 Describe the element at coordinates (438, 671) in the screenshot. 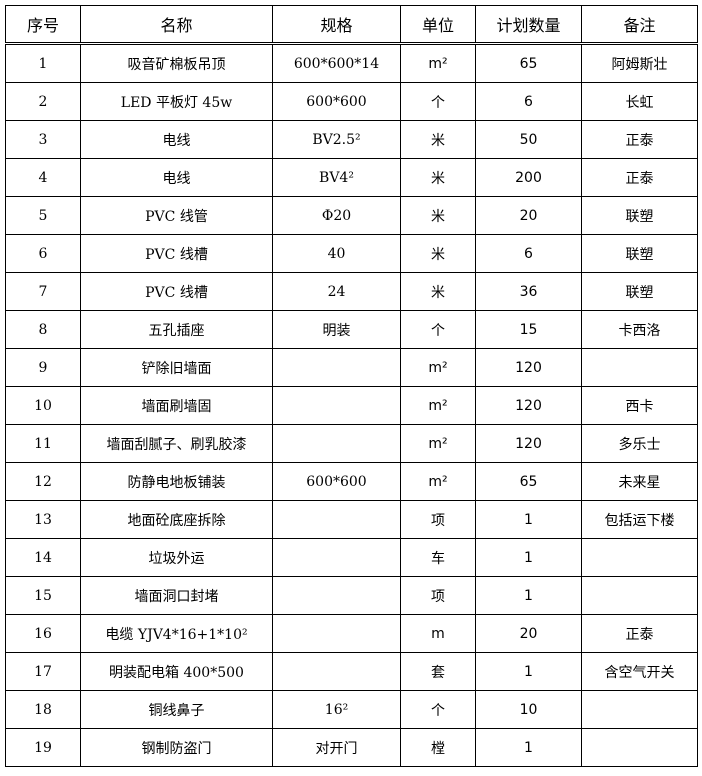

I see `cell-unit: 套` at that location.